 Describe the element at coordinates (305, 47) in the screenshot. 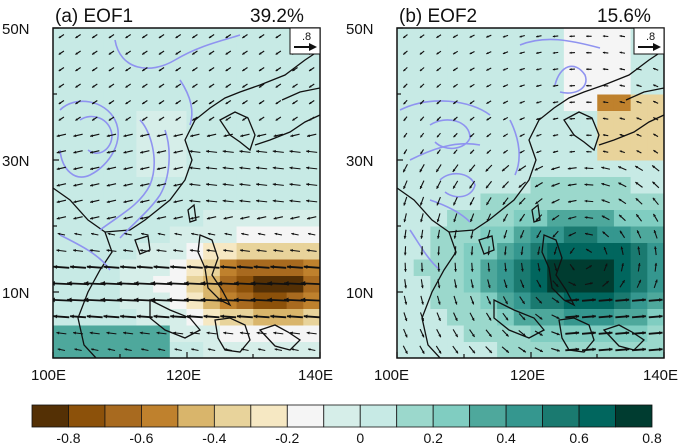

I see `panel-a-ref-arrow` at that location.